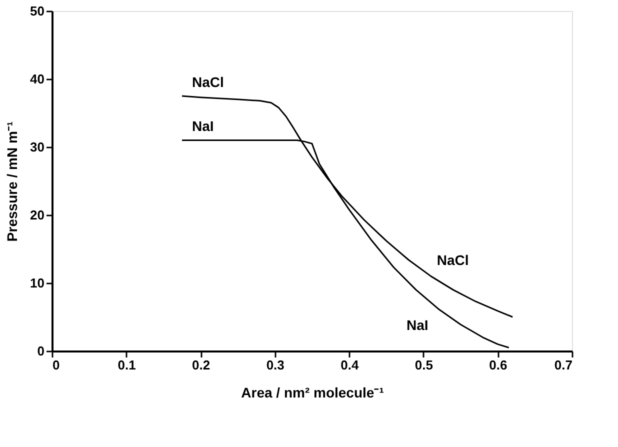 This screenshot has width=618, height=447. I want to click on y-tick-label: 40, so click(37, 79).